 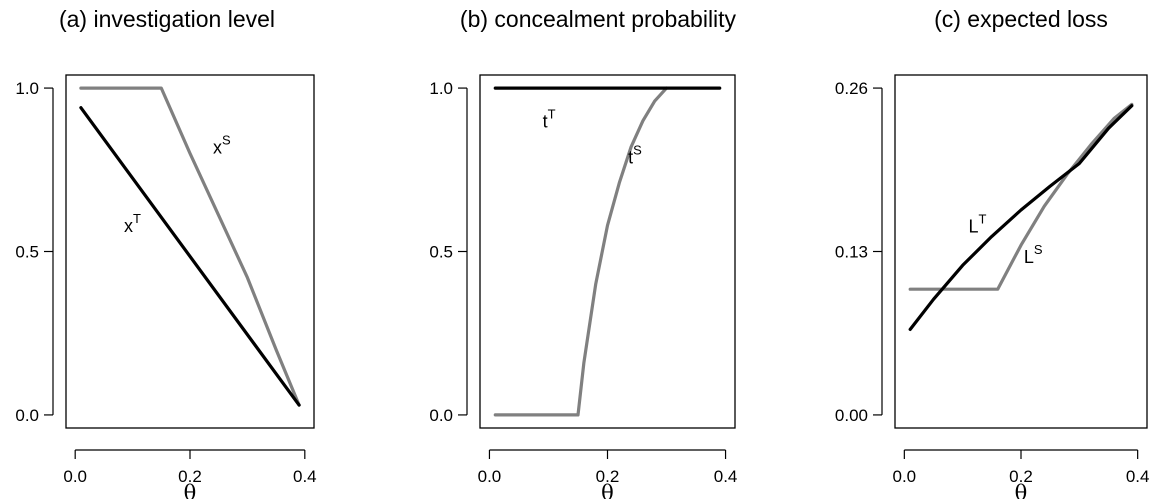 What do you see at coordinates (137, 218) in the screenshot?
I see `chart-0-series-label-sup: T` at bounding box center [137, 218].